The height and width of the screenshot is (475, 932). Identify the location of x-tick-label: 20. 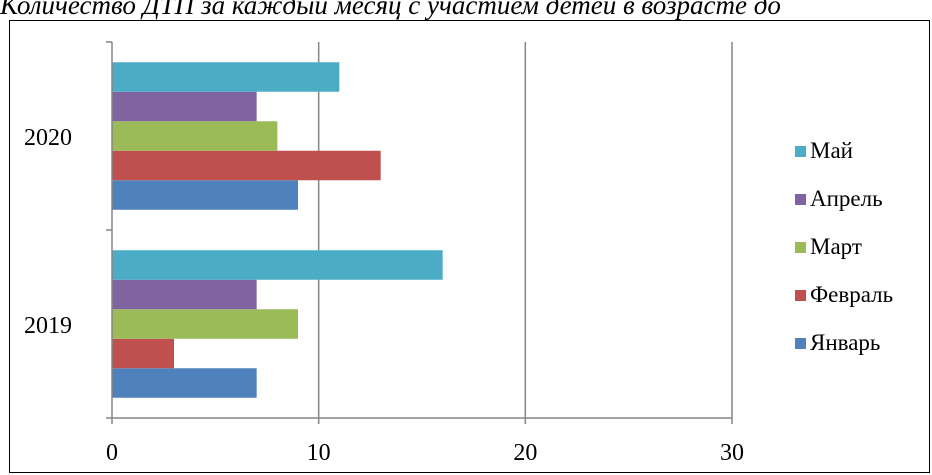
(525, 453).